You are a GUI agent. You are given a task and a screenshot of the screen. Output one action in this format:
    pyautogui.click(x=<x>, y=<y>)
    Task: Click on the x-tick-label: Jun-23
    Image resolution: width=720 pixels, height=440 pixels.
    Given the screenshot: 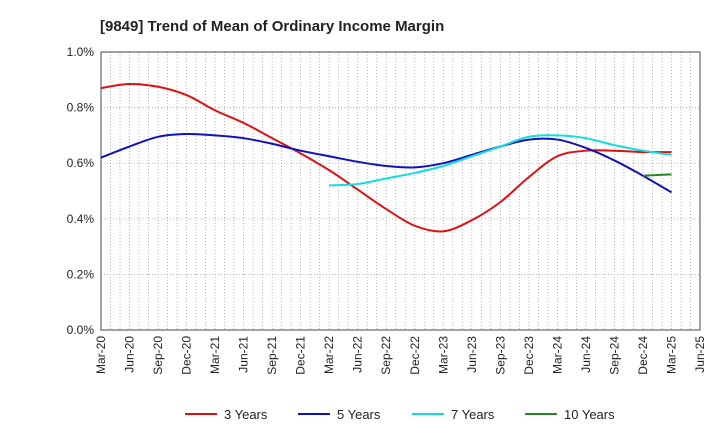 What is the action you would take?
    pyautogui.click(x=472, y=354)
    